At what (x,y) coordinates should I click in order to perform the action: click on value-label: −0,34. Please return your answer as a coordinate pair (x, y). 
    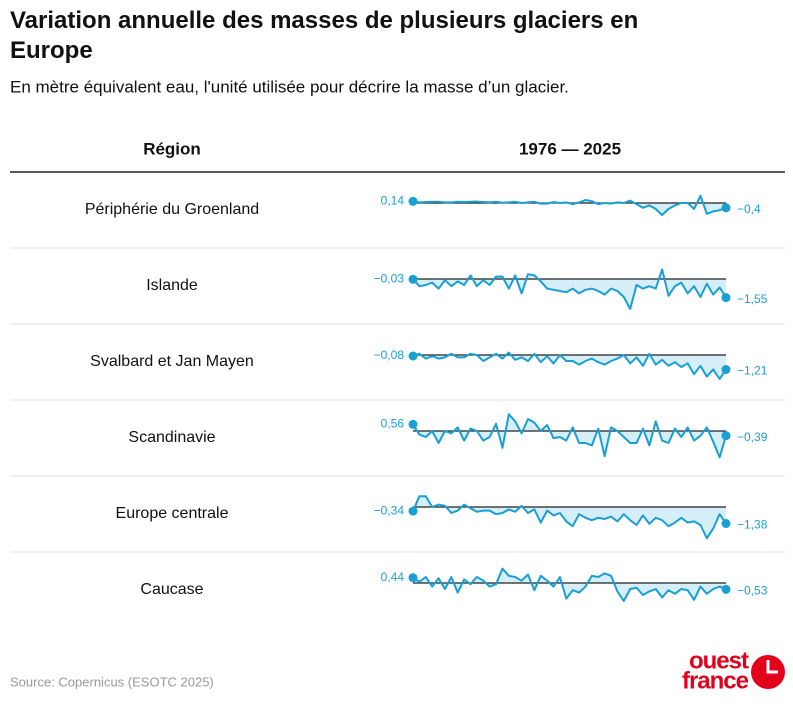
    Looking at the image, I should click on (389, 510).